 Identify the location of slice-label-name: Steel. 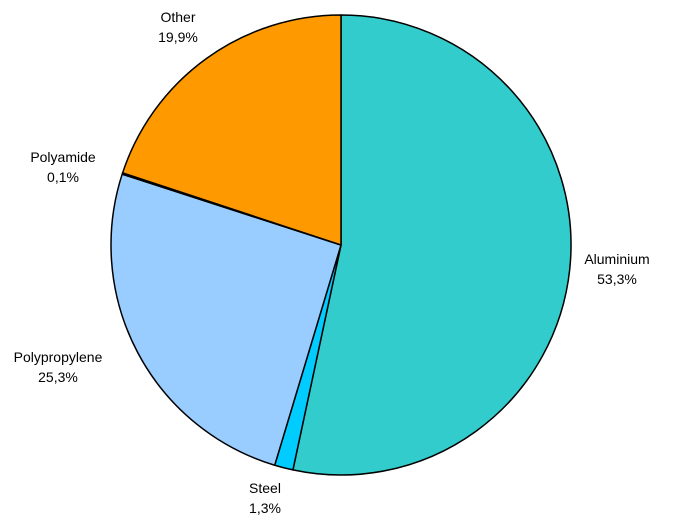
(265, 488).